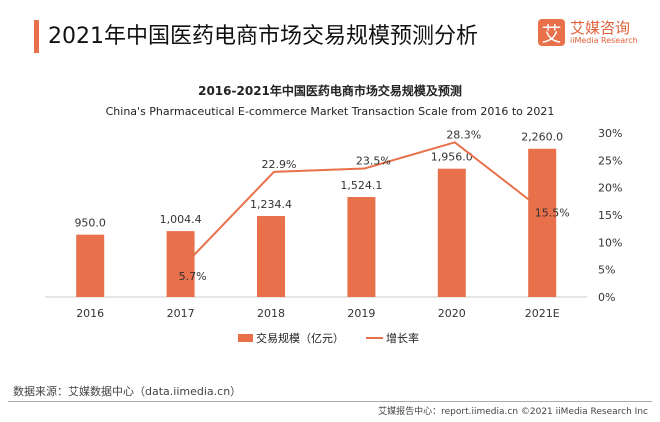 This screenshot has height=422, width=660. Describe the element at coordinates (552, 212) in the screenshot. I see `line-label: 15.5%` at that location.